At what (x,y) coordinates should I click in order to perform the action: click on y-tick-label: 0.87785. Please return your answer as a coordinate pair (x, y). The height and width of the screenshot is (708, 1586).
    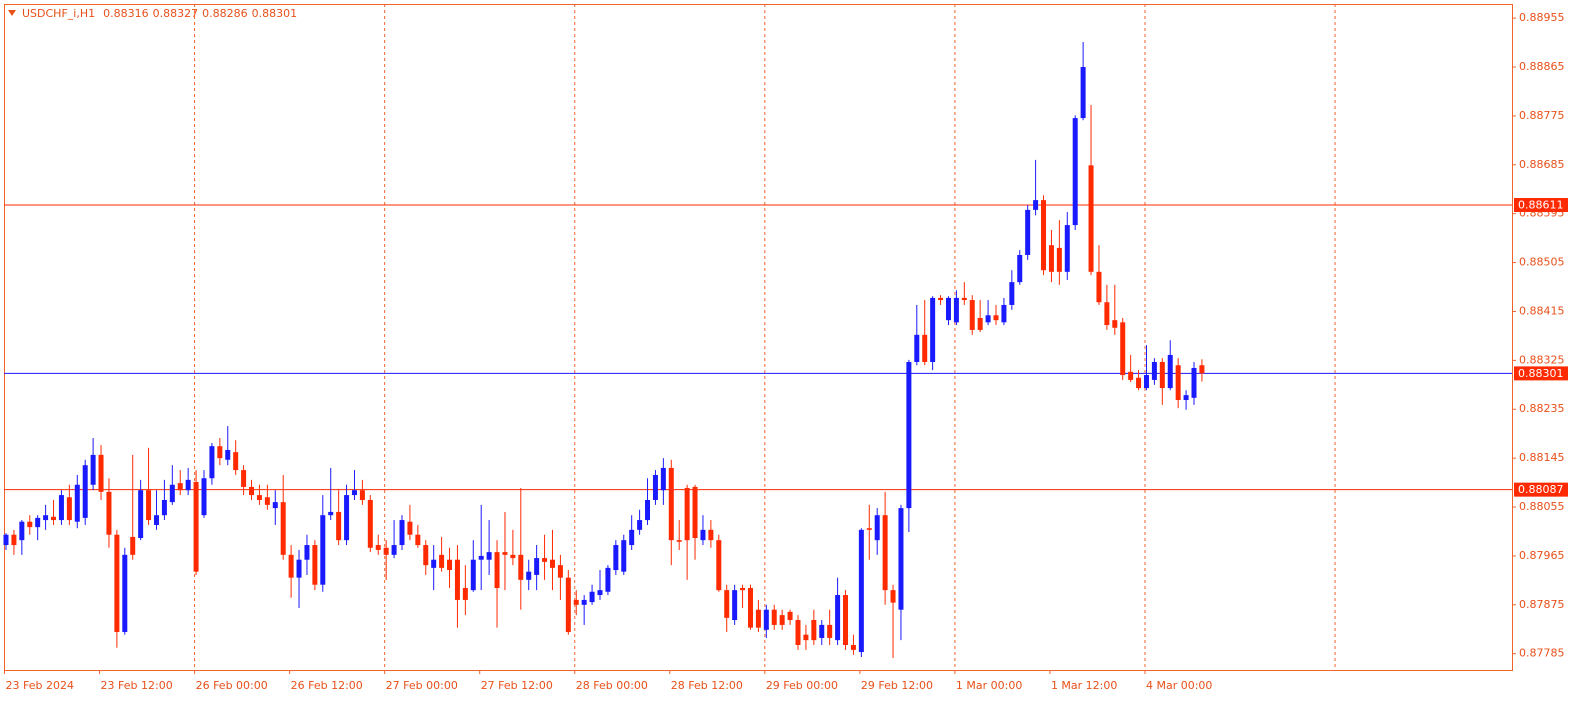
    Looking at the image, I should click on (1542, 653).